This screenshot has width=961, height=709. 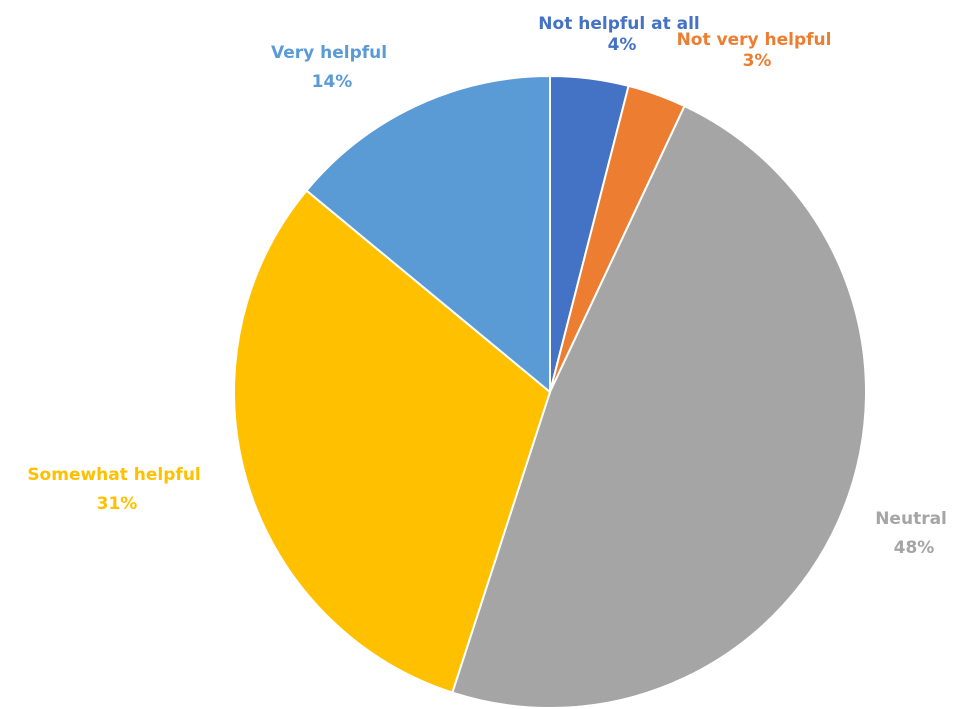 I want to click on data-label-somewhat-helpful-value: 31%, so click(x=117, y=504).